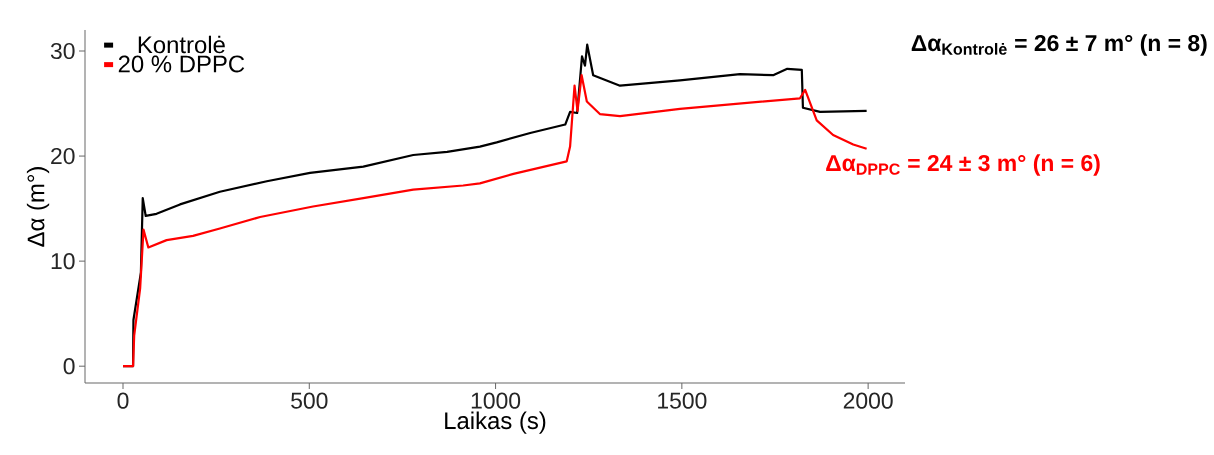 This screenshot has width=1214, height=455. Describe the element at coordinates (123, 400) in the screenshot. I see `x-tick-label: 0` at that location.